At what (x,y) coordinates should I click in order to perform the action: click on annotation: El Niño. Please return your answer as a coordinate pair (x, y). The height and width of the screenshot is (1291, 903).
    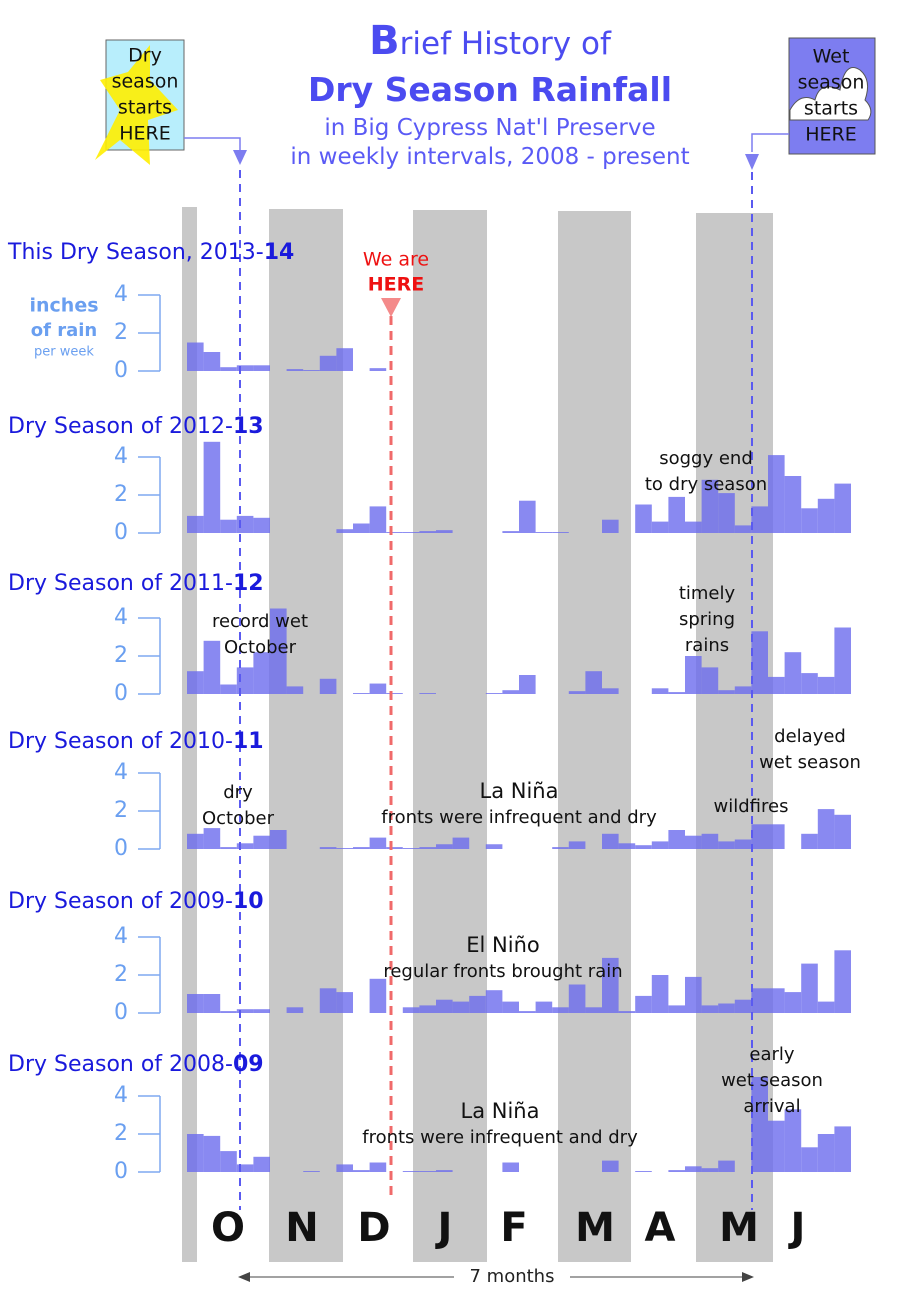
    Looking at the image, I should click on (502, 945).